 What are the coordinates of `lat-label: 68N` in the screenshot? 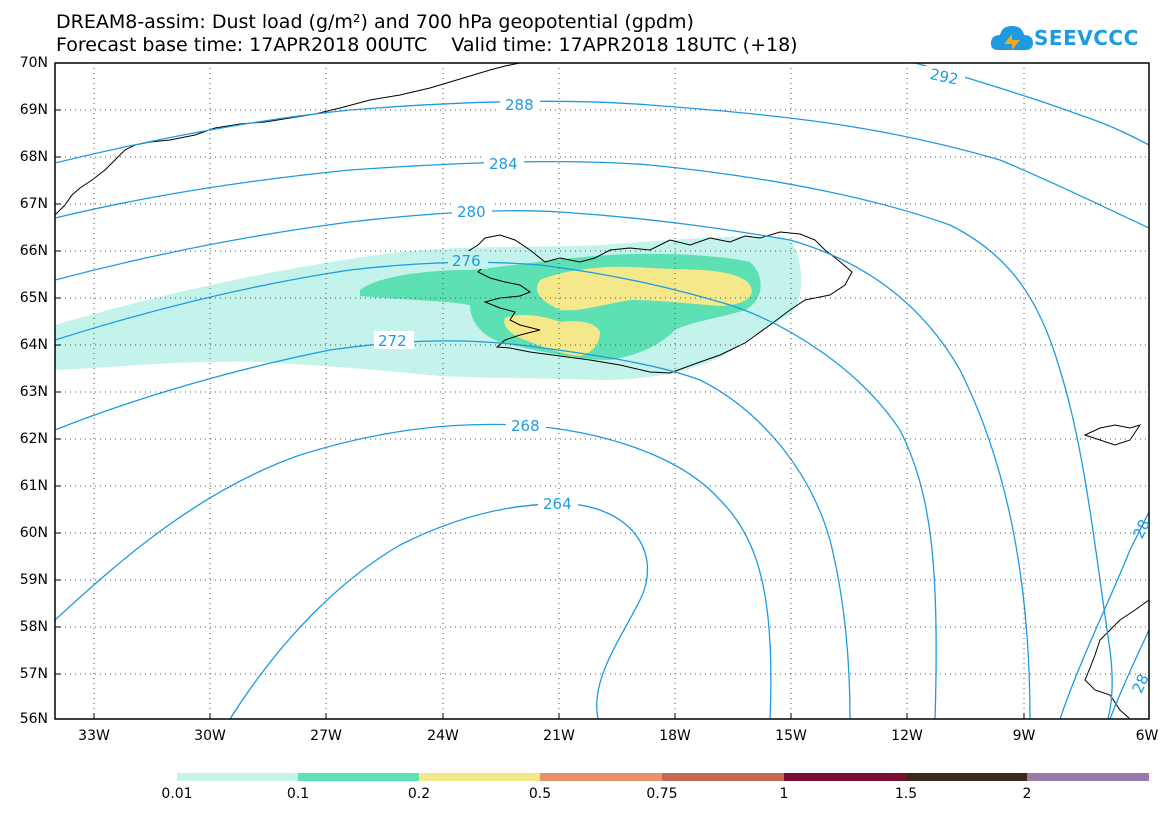 It's located at (33, 157).